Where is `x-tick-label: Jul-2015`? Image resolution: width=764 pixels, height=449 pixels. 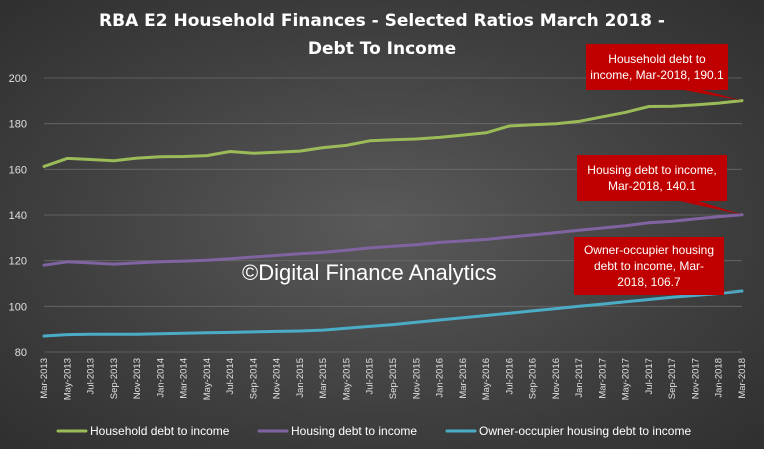 x-tick-label: Jul-2015 is located at coordinates (370, 376).